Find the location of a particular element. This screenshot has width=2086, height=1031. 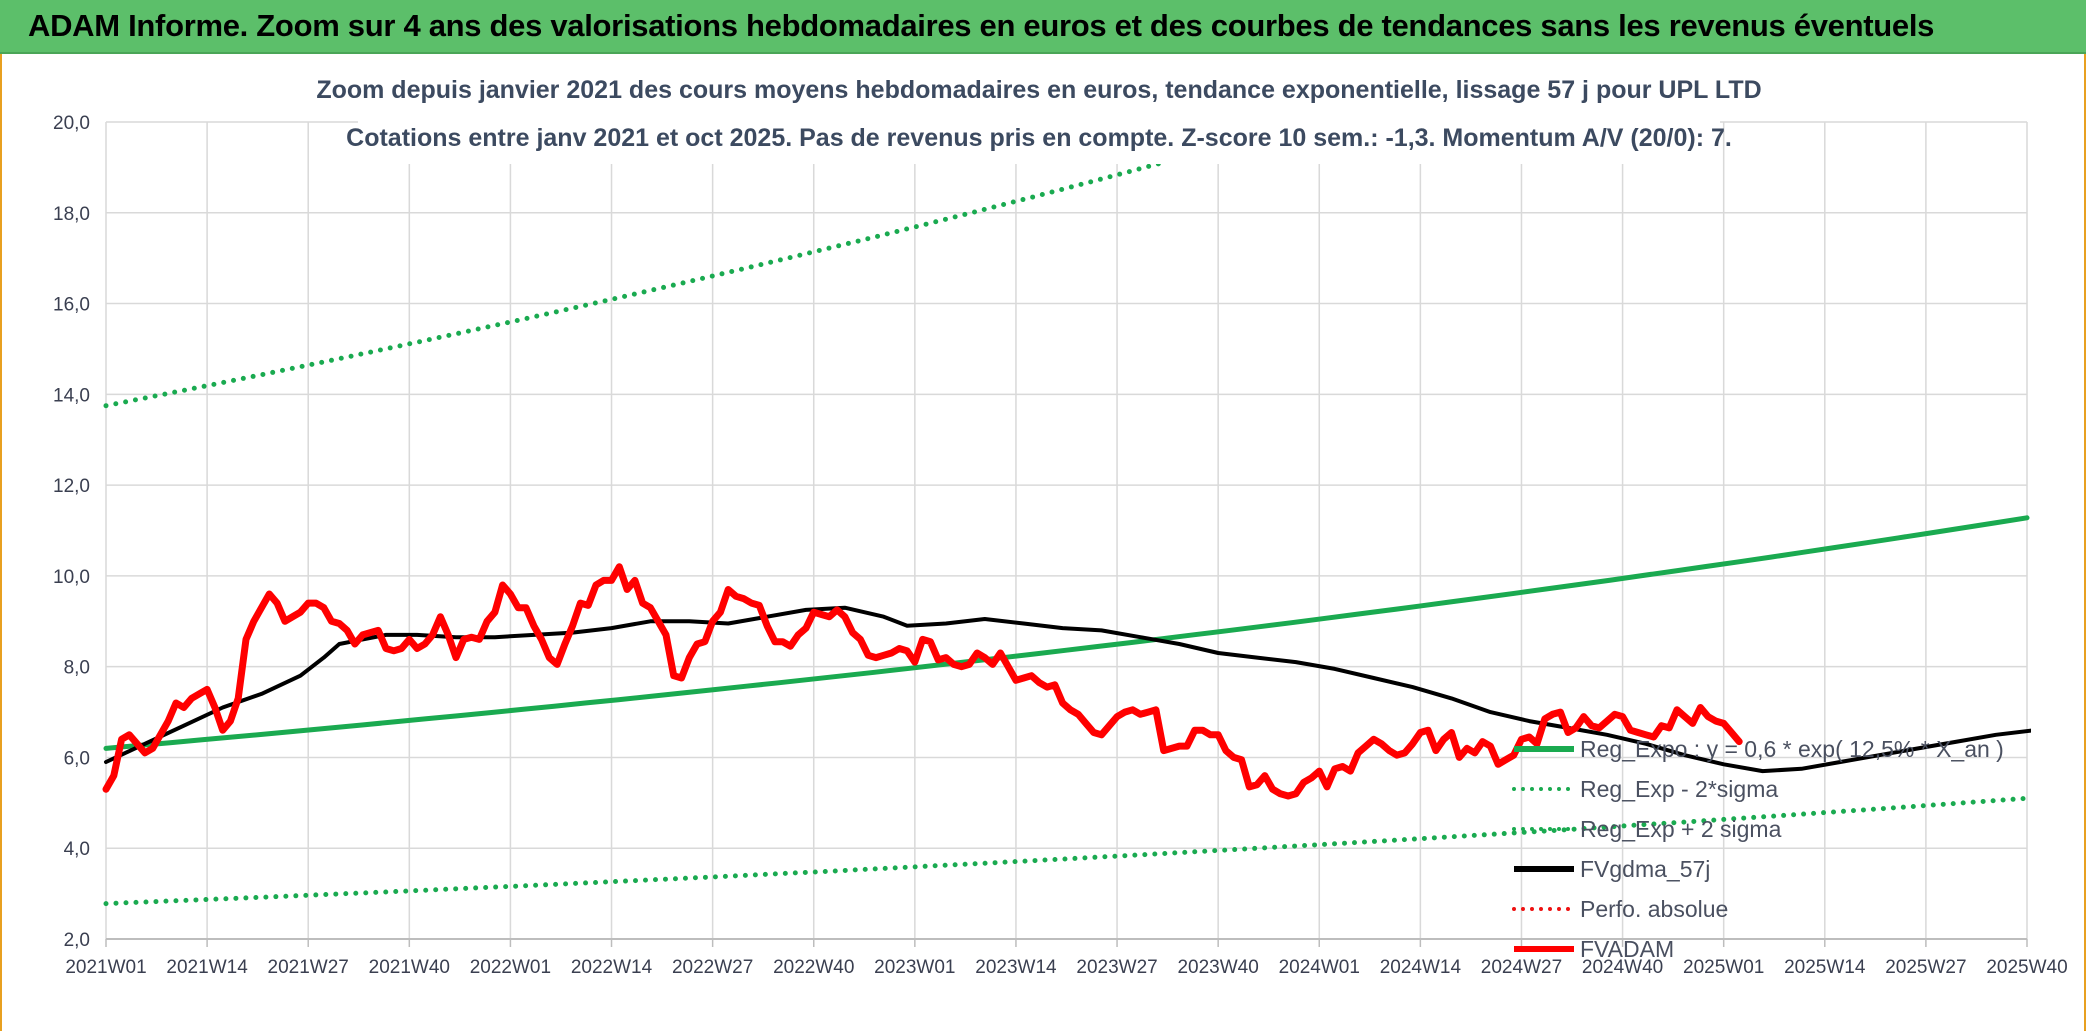

legend-label: FVADAM is located at coordinates (1627, 949).